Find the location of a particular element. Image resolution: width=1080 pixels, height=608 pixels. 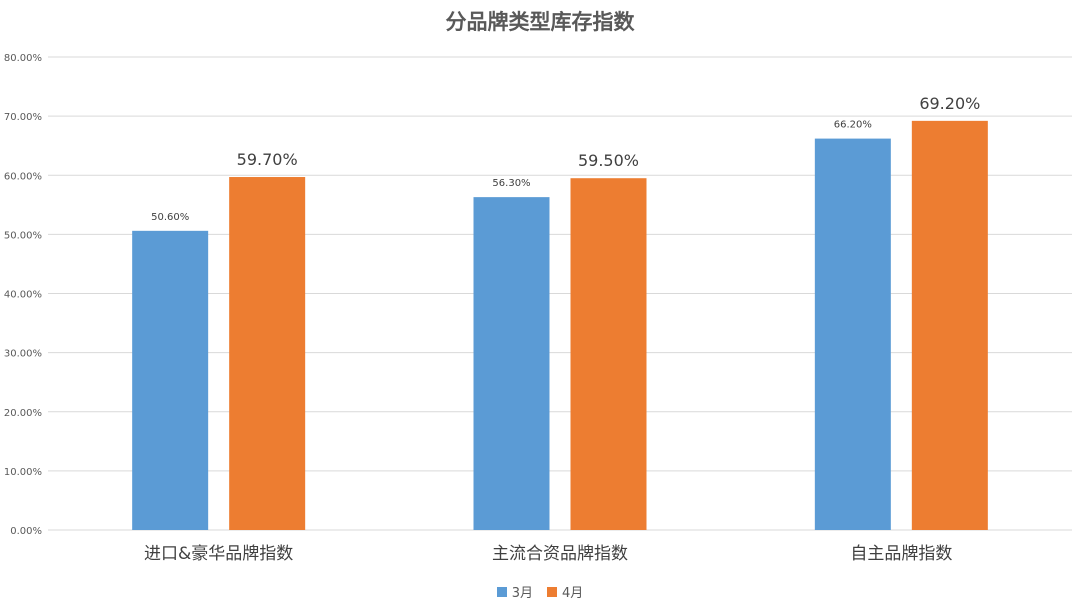

data-label: 66.20% is located at coordinates (853, 125).